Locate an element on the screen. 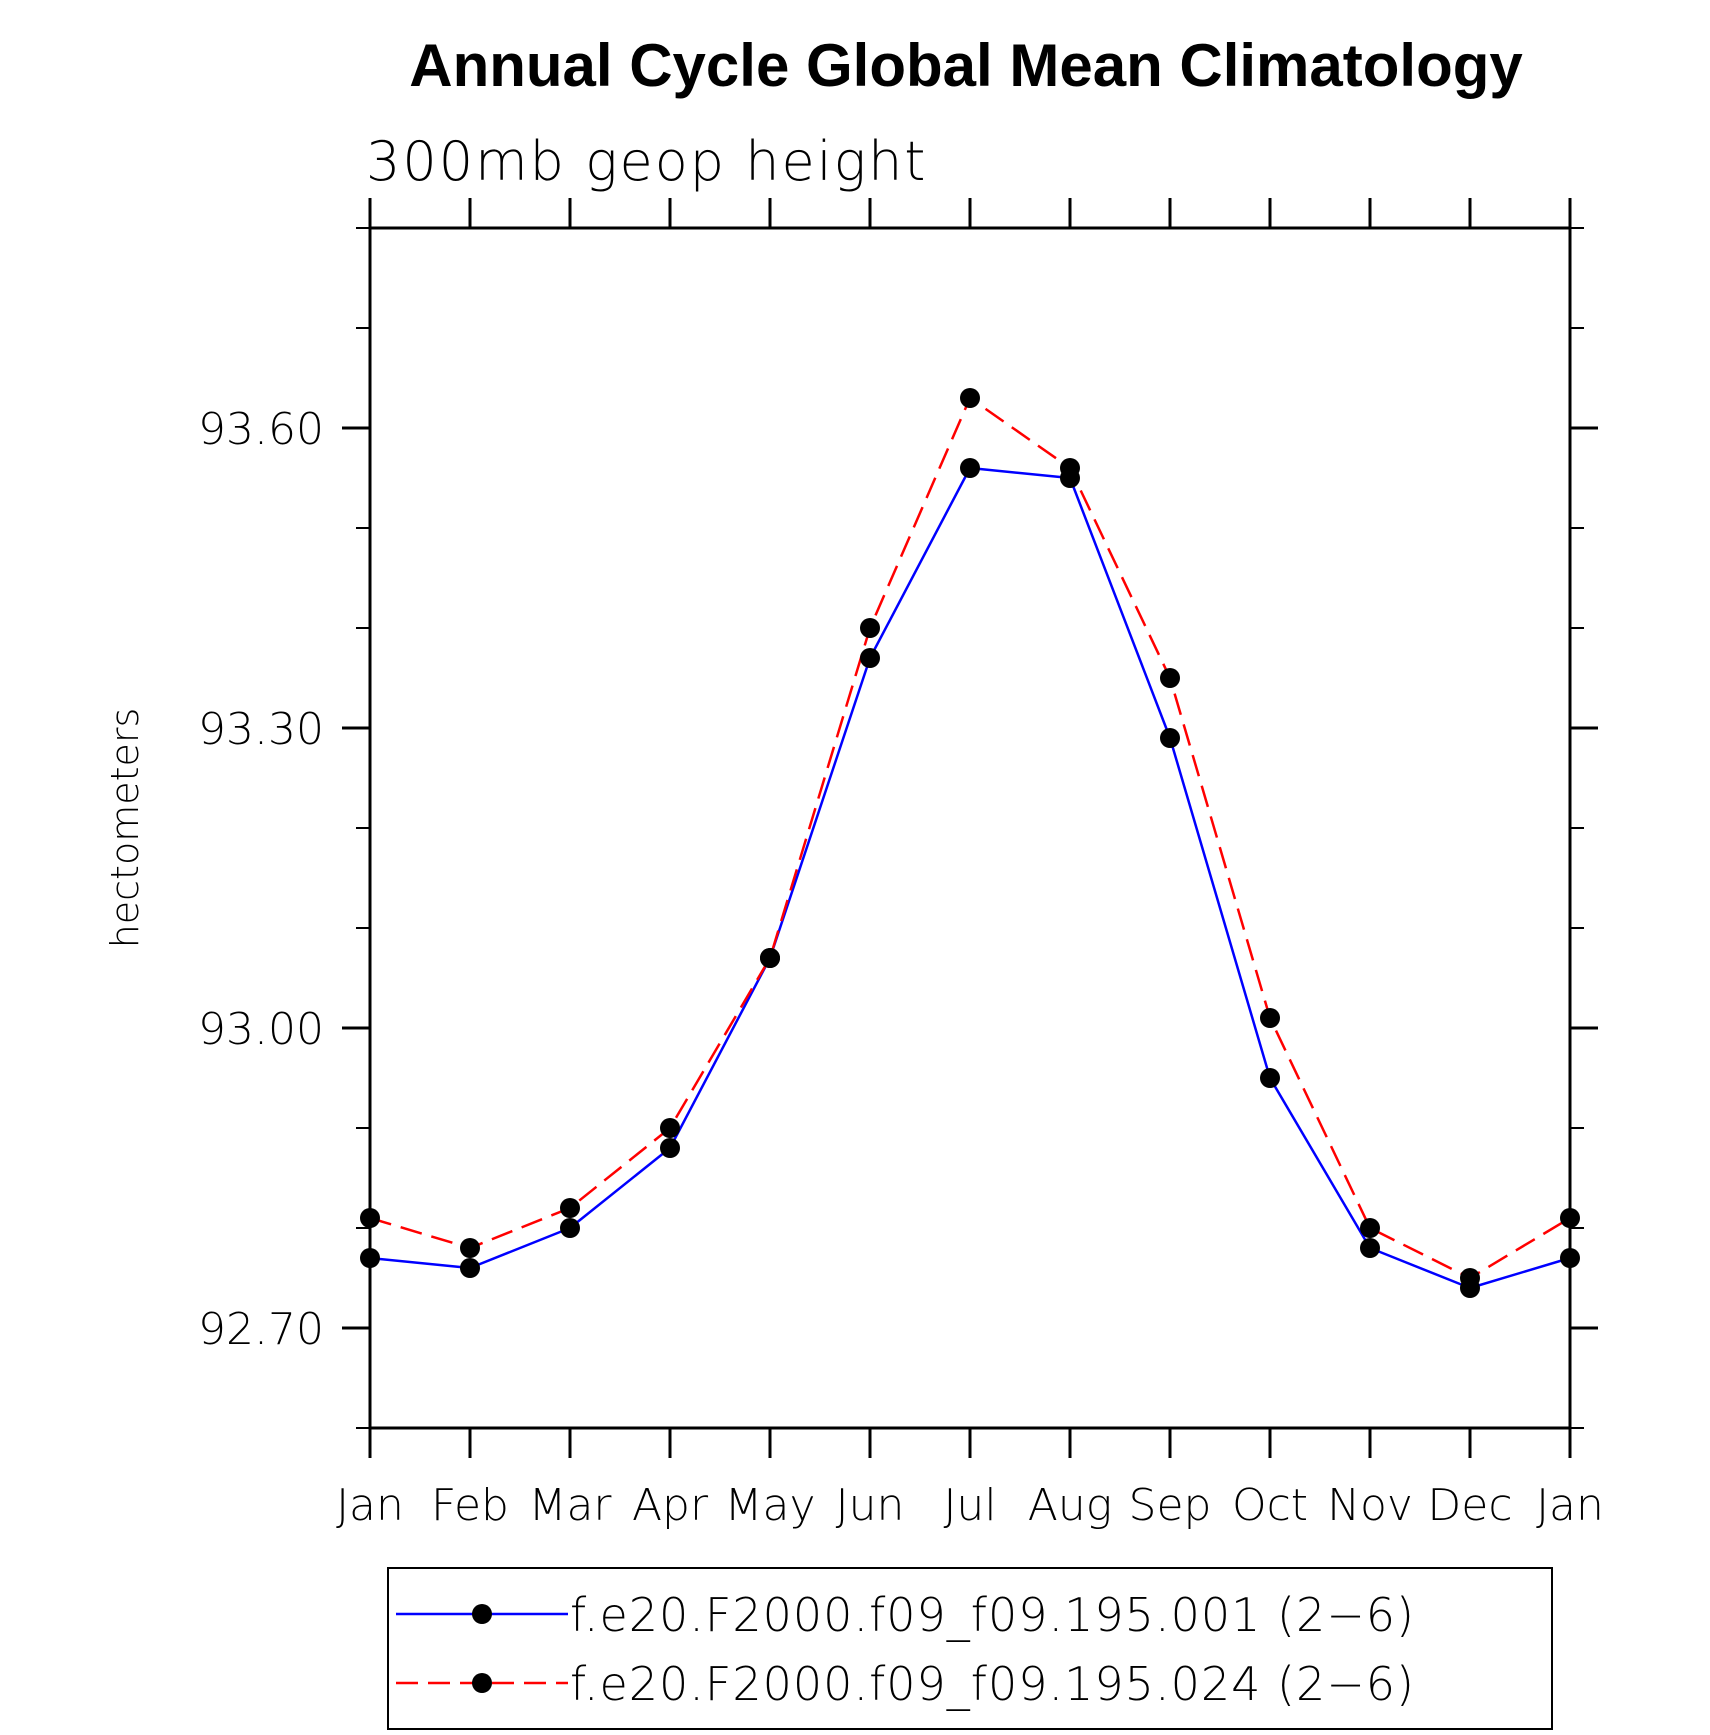 Image resolution: width=1710 pixels, height=1735 pixels. y-tick-label: 93.60 is located at coordinates (261, 429).